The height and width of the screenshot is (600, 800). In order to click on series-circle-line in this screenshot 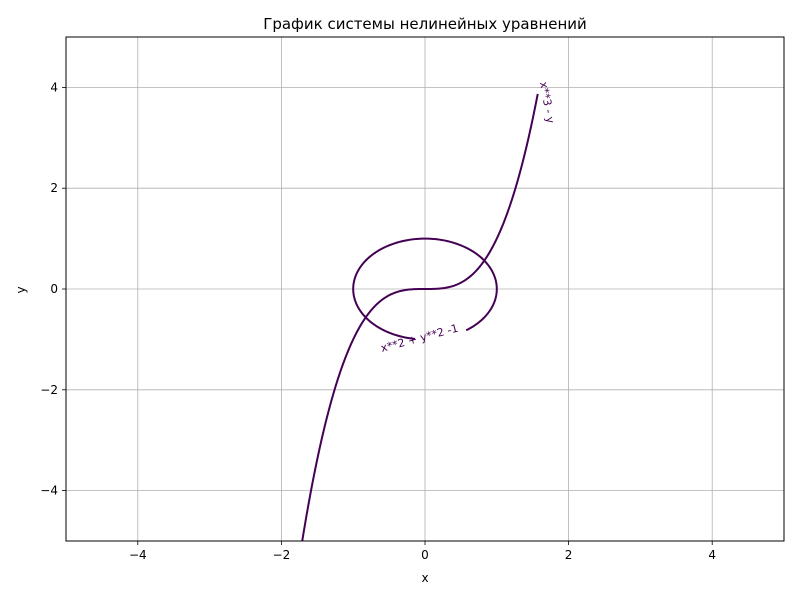, I will do `click(425, 288)`.